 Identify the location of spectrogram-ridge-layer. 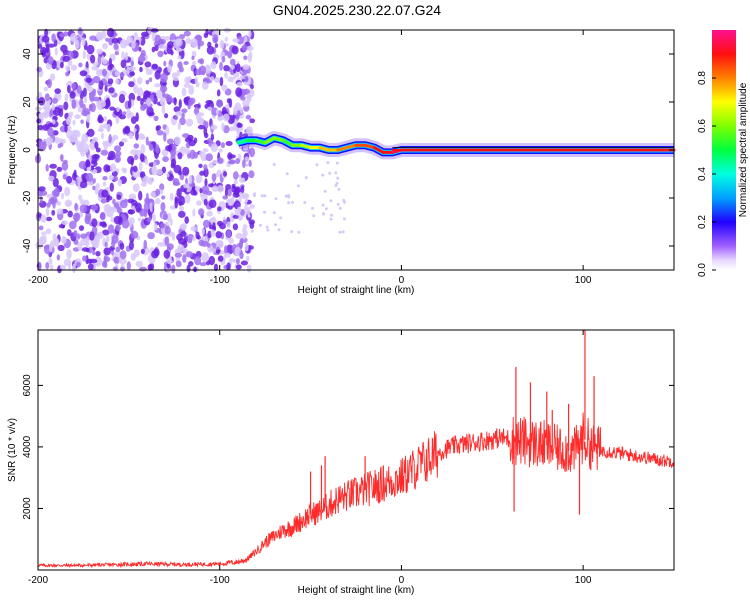
(456, 145).